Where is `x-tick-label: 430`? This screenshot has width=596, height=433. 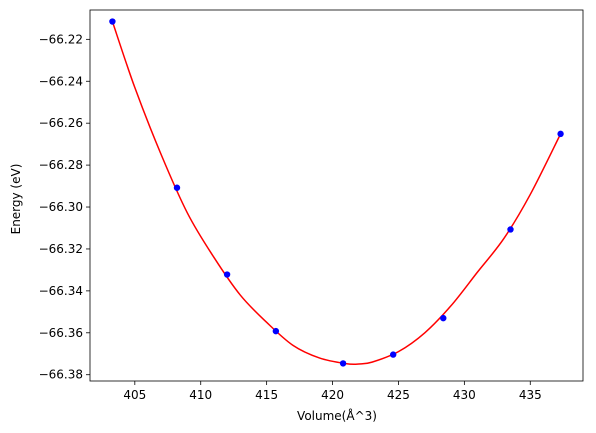 x-tick-label: 430 is located at coordinates (464, 395).